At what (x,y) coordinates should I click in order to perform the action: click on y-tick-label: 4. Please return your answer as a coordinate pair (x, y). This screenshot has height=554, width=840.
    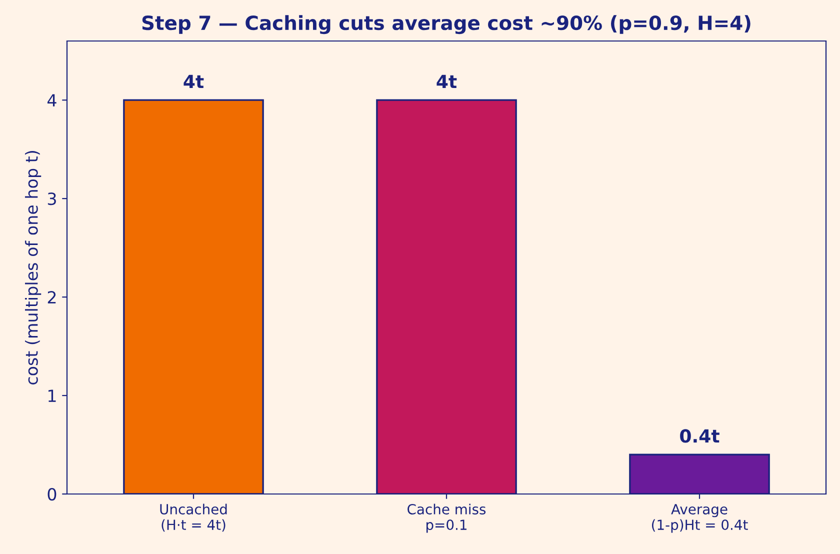
    Looking at the image, I should click on (51, 100).